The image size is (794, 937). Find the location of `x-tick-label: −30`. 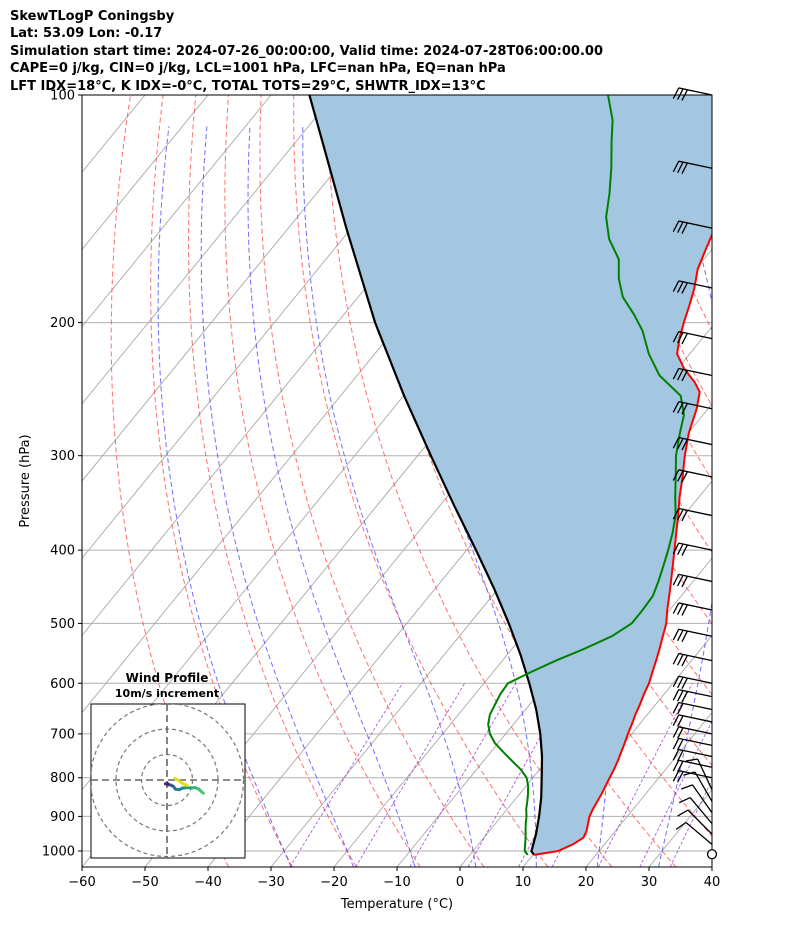

x-tick-label: −30 is located at coordinates (270, 882).